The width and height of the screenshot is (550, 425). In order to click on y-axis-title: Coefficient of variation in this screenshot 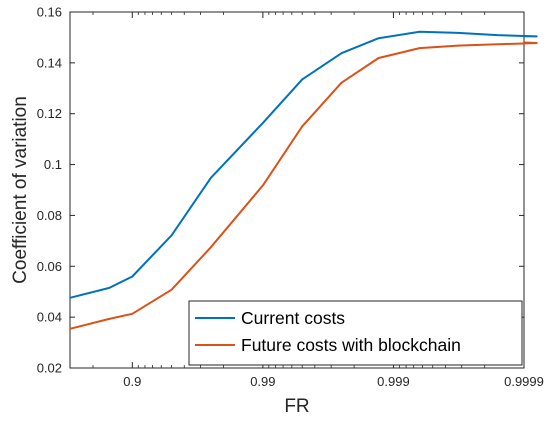, I will do `click(20, 190)`.